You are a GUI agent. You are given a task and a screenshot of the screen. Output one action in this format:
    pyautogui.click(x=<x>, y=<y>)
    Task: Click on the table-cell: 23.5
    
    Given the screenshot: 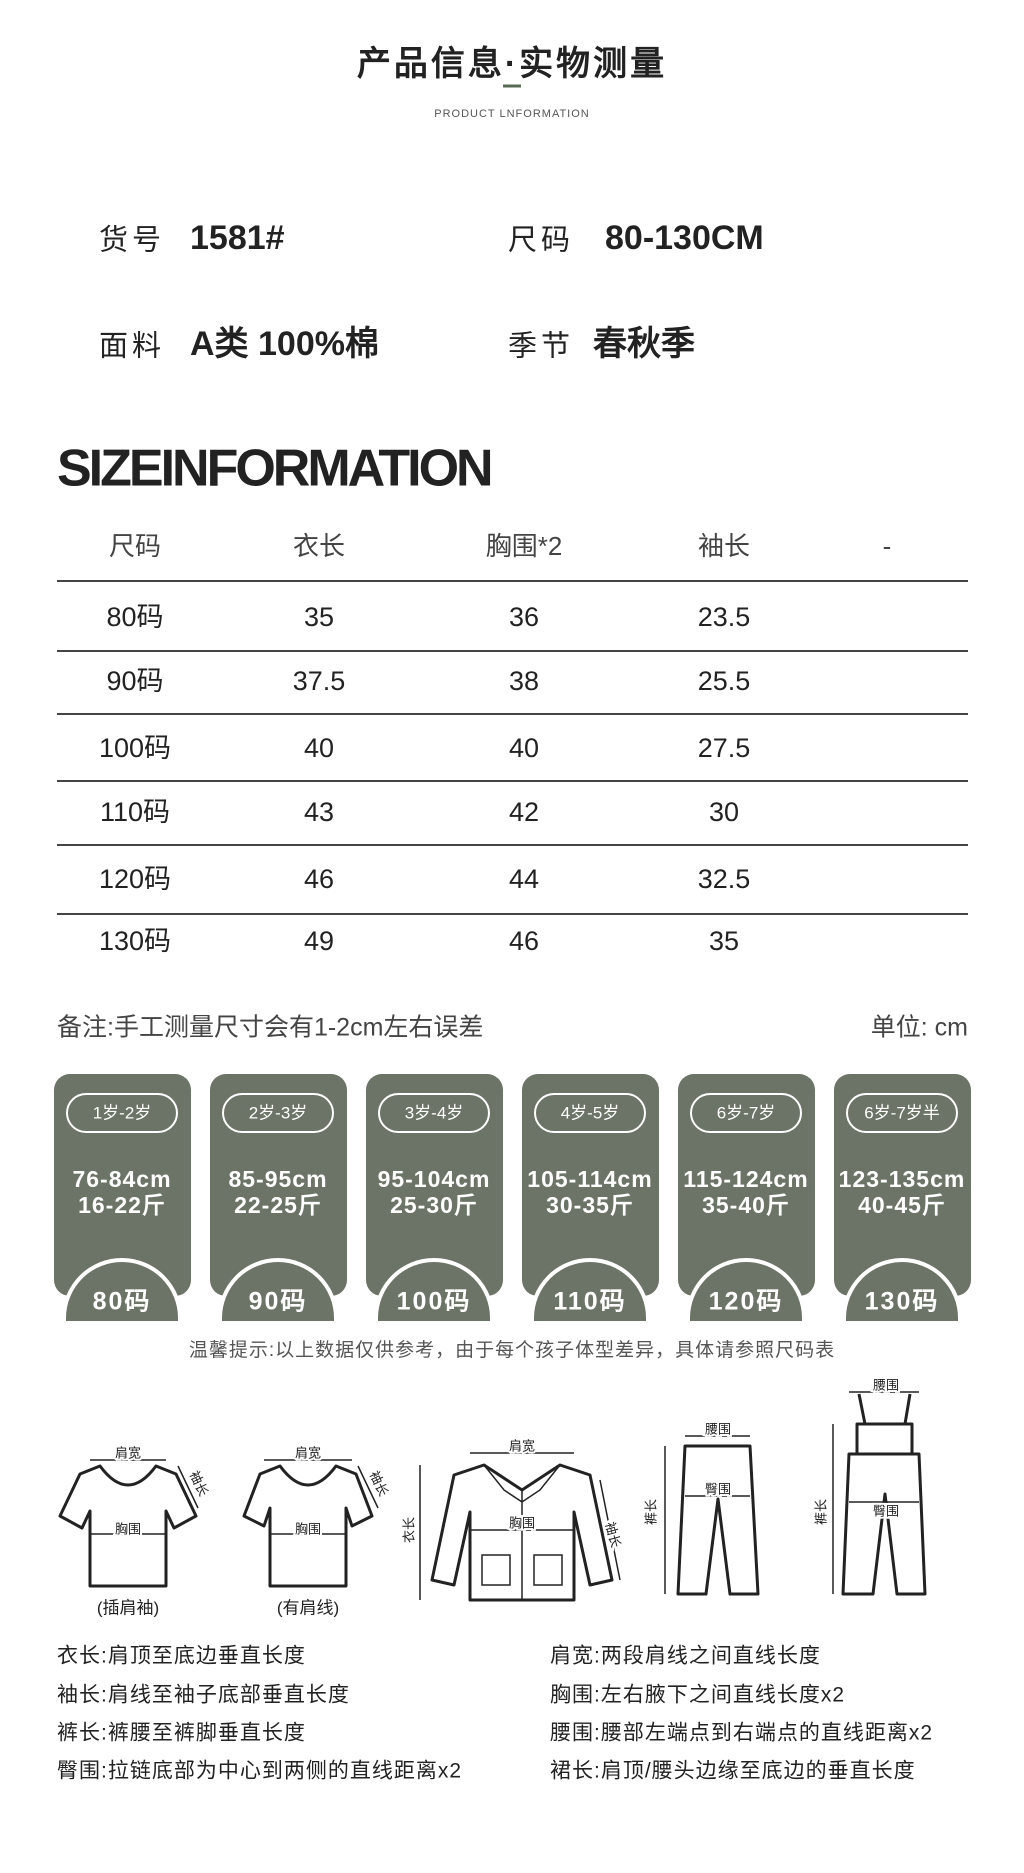 What is the action you would take?
    pyautogui.click(x=724, y=617)
    